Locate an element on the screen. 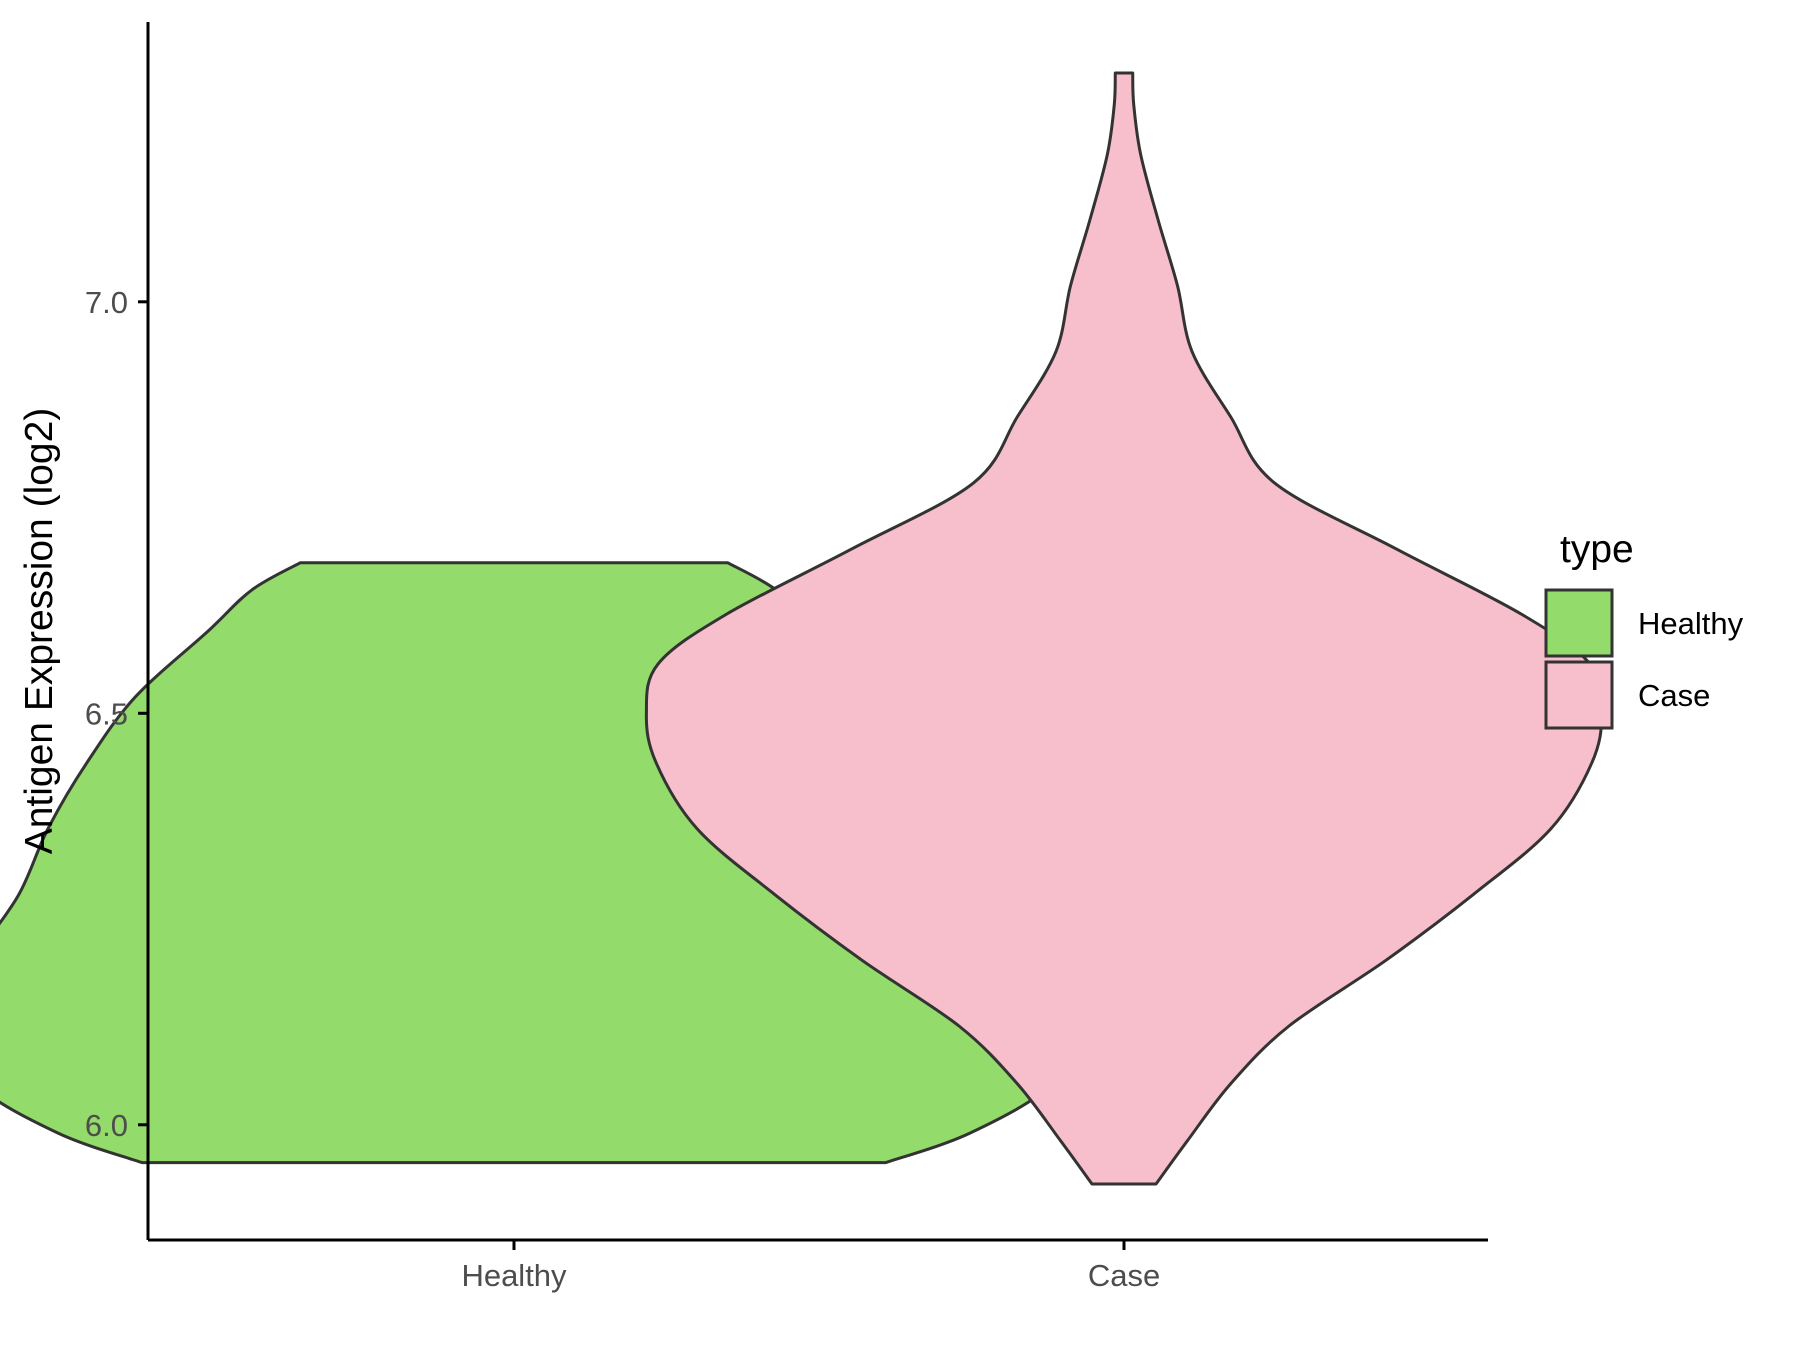 This screenshot has height=1350, width=1800. y-axis-title: Antigen Expression (log2) is located at coordinates (39, 631).